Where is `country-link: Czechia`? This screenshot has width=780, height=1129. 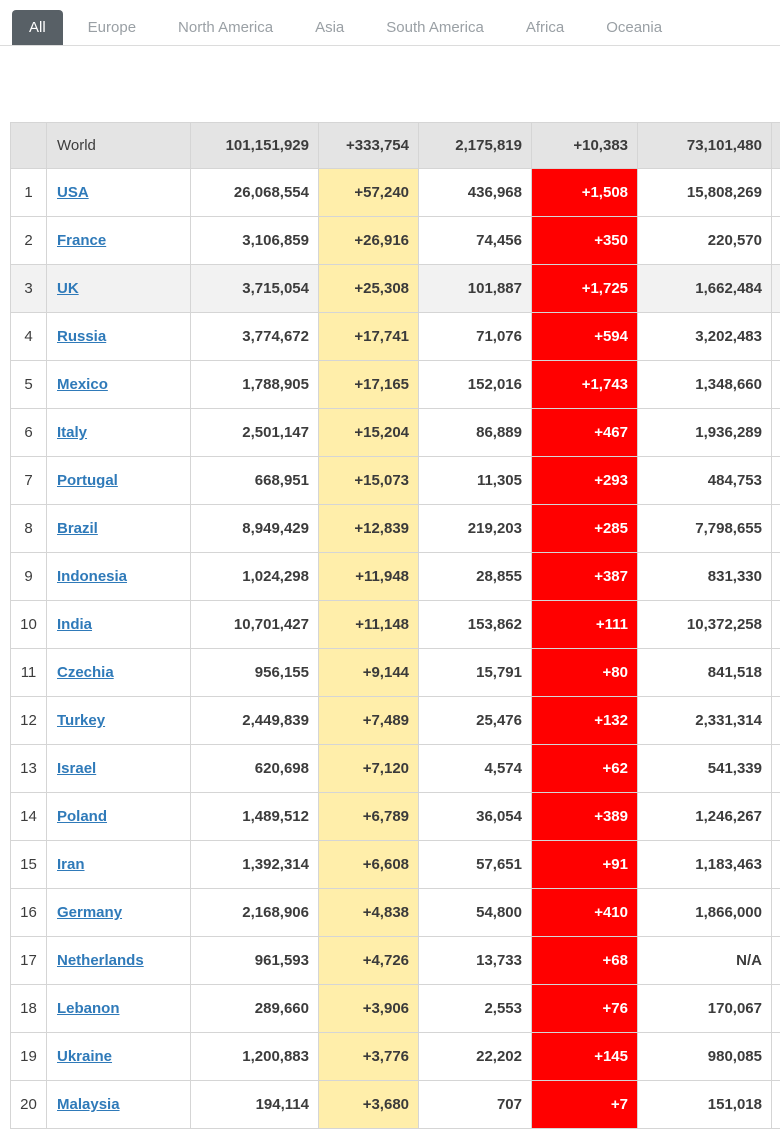 country-link: Czechia is located at coordinates (85, 672).